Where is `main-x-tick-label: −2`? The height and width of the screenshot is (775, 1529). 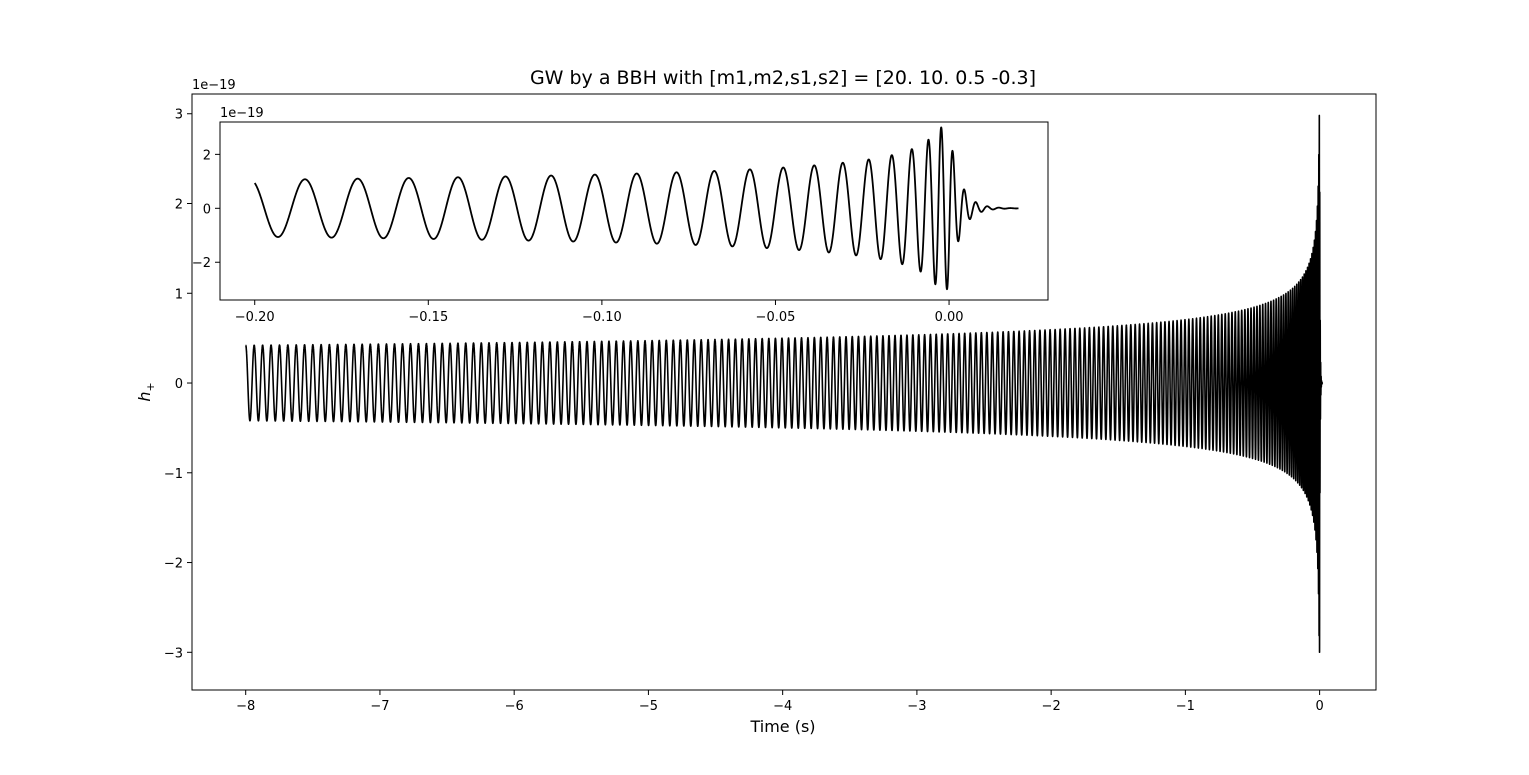 main-x-tick-label: −2 is located at coordinates (1051, 706).